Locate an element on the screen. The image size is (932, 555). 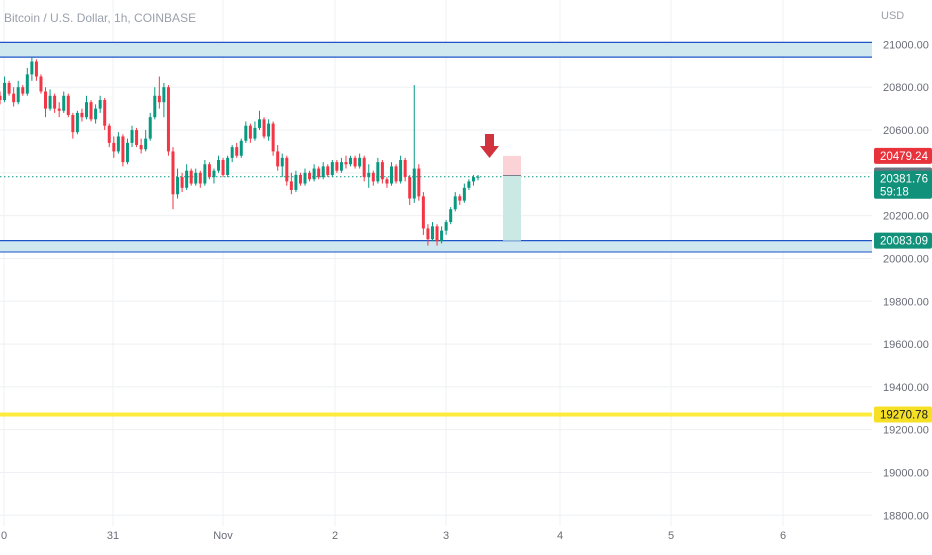
price-label: 20083.09 is located at coordinates (904, 242).